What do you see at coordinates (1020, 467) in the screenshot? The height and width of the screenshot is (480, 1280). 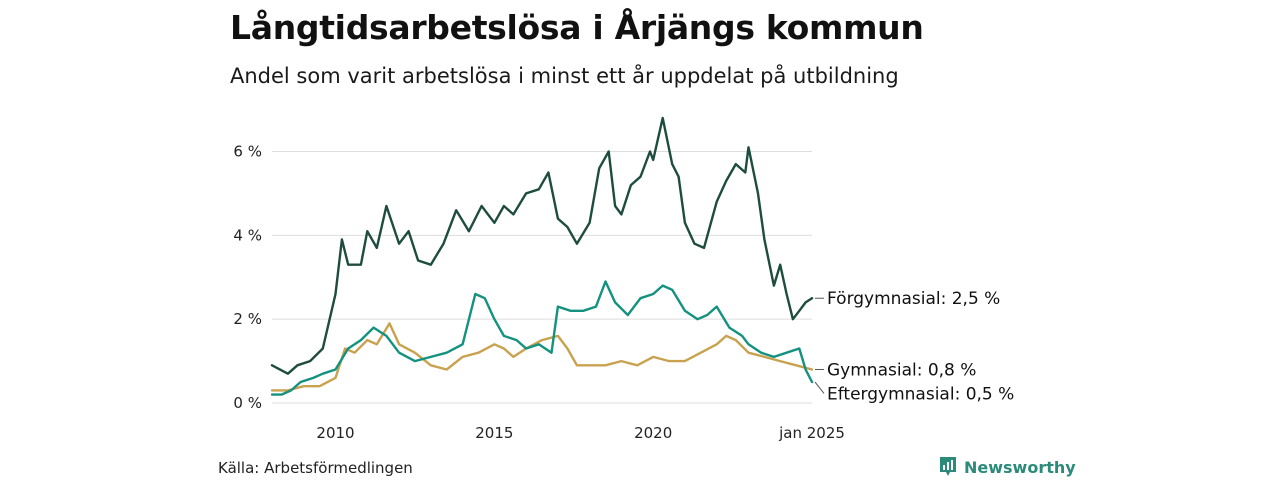 I see `brand-name: Newsworthy` at bounding box center [1020, 467].